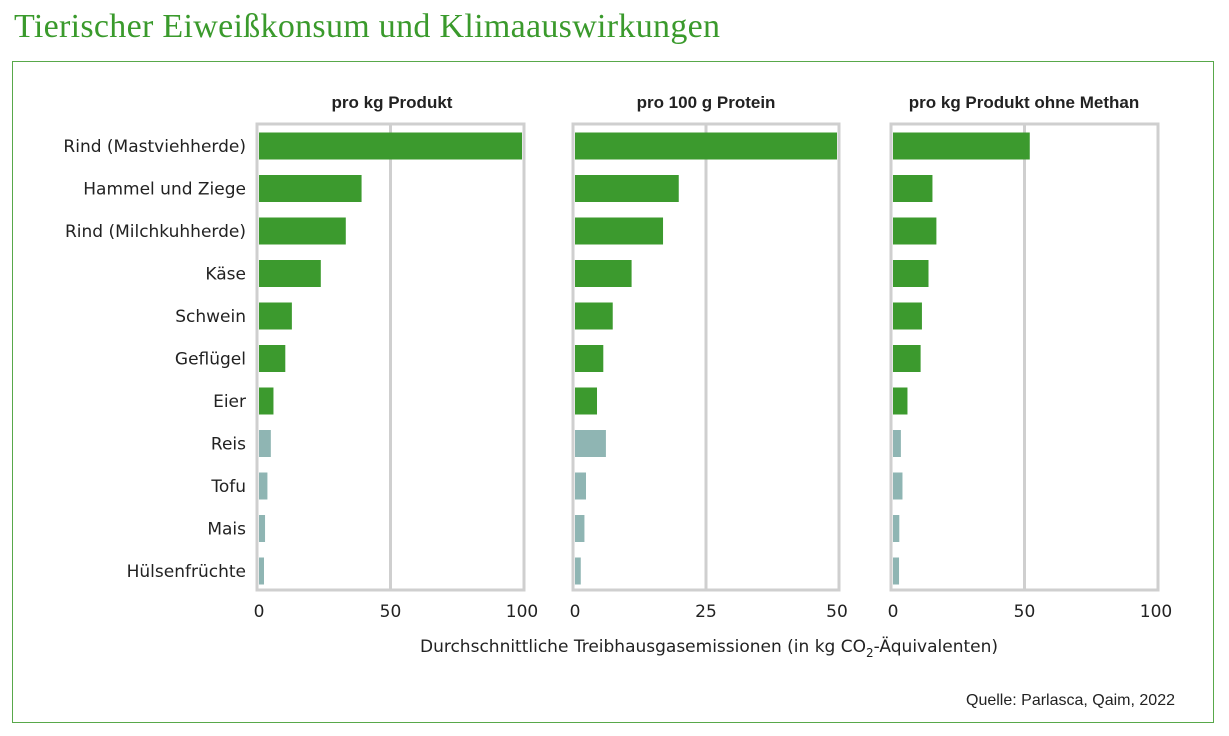  Describe the element at coordinates (706, 612) in the screenshot. I see `x-tick-label: 25` at that location.